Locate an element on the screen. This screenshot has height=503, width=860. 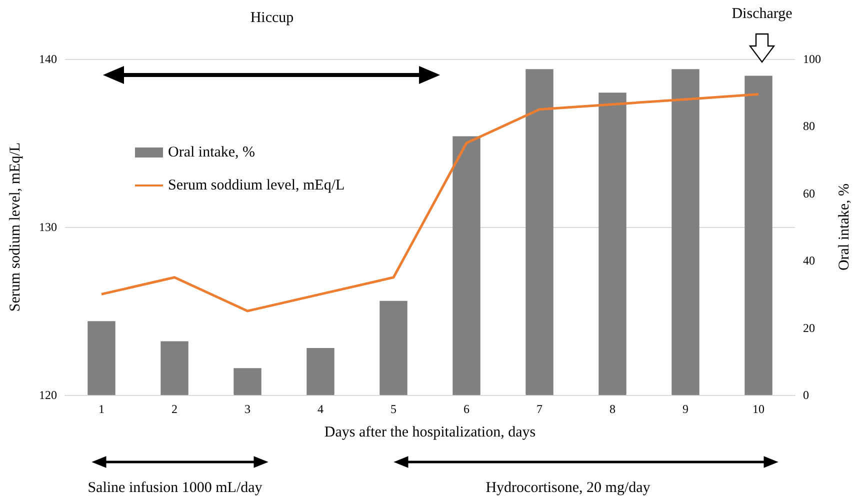
y-tick-label: 140 is located at coordinates (48, 59).